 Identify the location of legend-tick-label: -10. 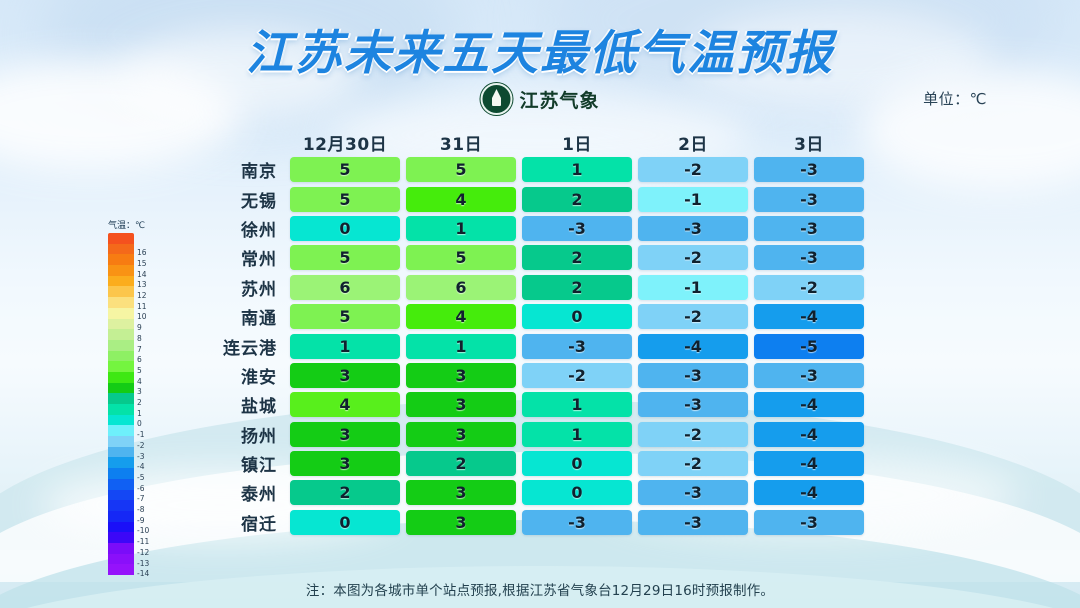
(143, 531).